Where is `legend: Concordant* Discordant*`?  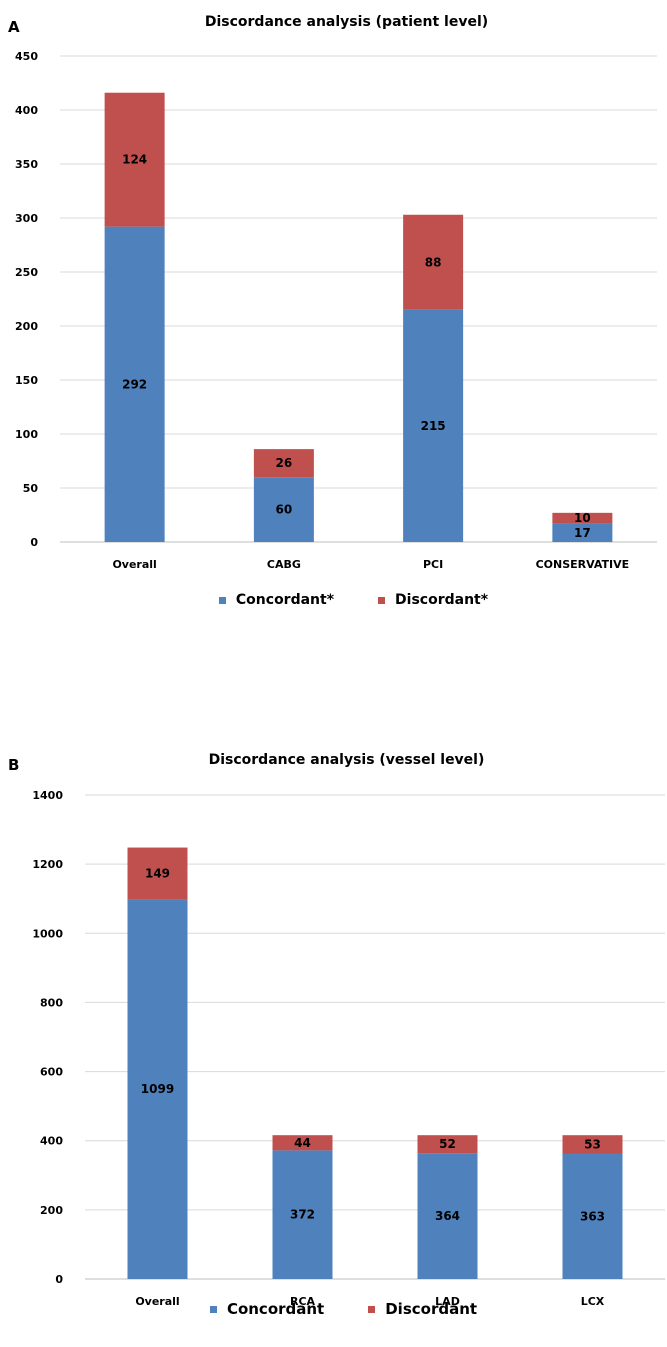 legend: Concordant* Discordant* is located at coordinates (353, 600).